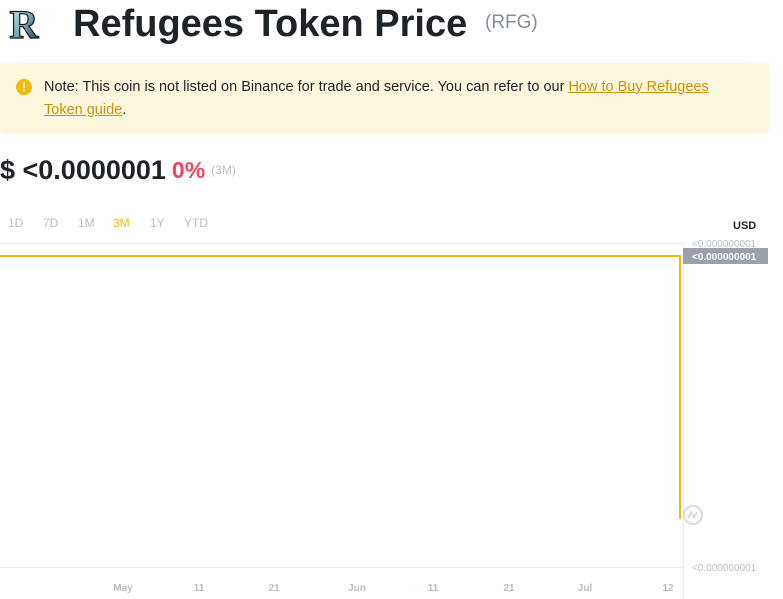  What do you see at coordinates (121, 223) in the screenshot?
I see `tab-3m: 3M` at bounding box center [121, 223].